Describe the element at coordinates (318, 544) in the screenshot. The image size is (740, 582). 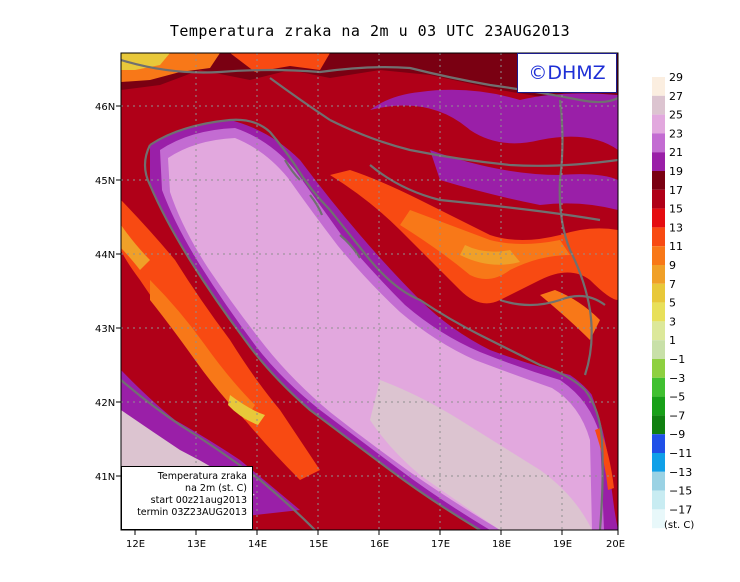
I see `lon-label: 15E` at that location.